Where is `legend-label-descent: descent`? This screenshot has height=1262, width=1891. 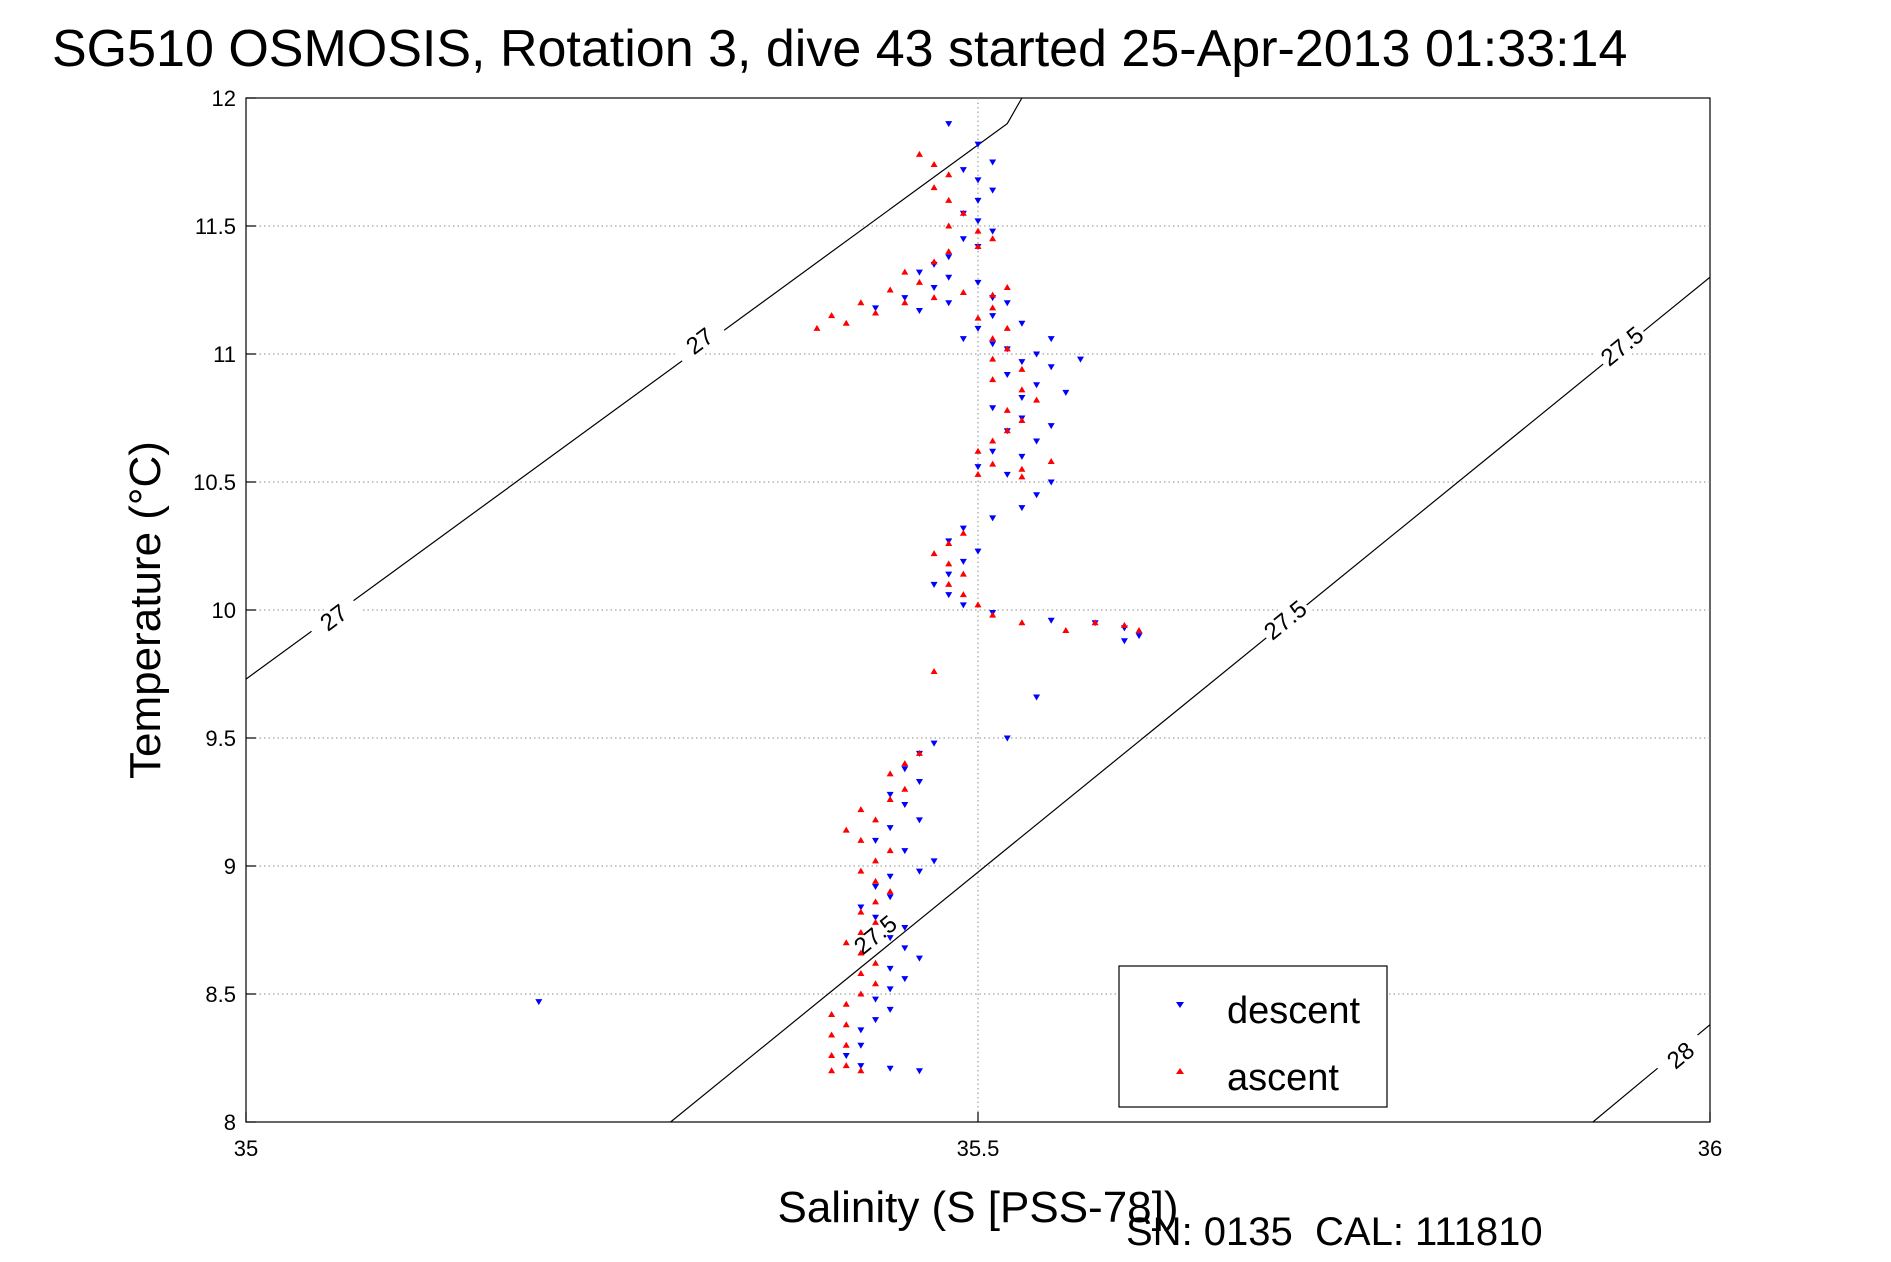 legend-label-descent: descent is located at coordinates (1294, 1011).